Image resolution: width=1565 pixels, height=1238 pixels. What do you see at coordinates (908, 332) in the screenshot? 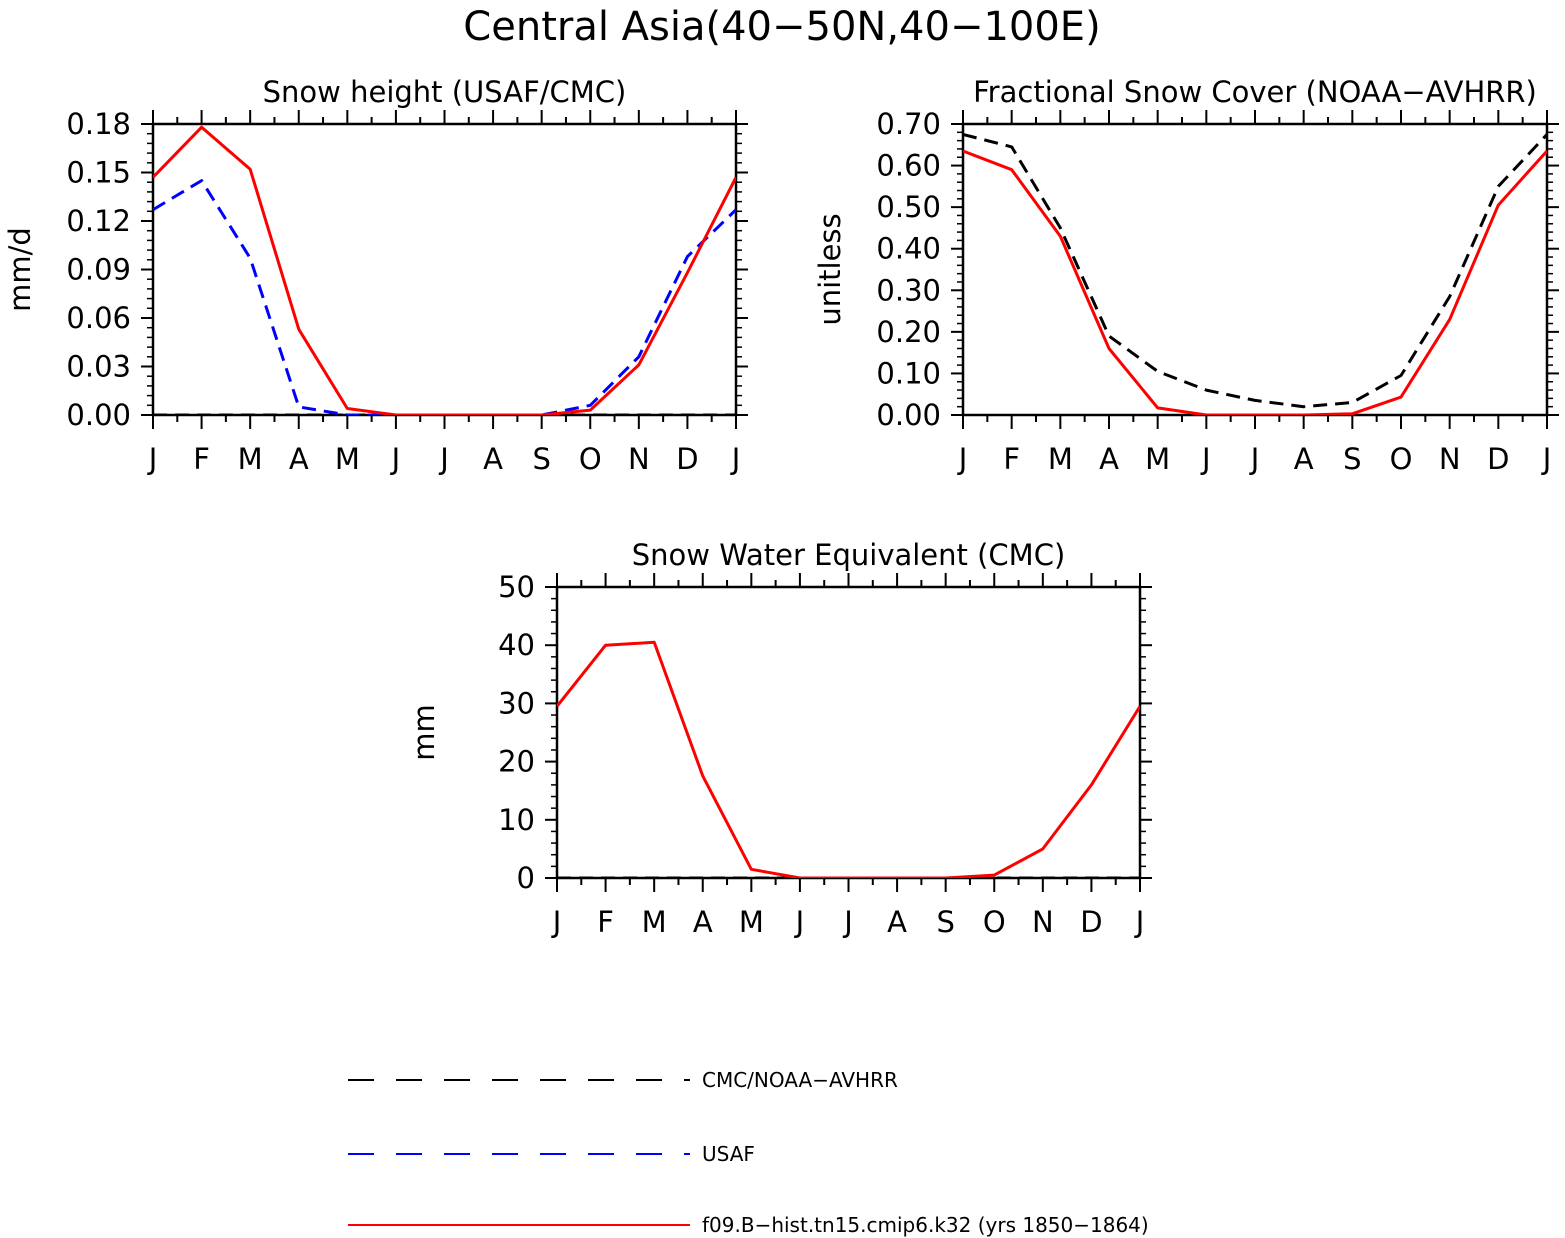
I see `y-tick-label: 0.20` at bounding box center [908, 332].